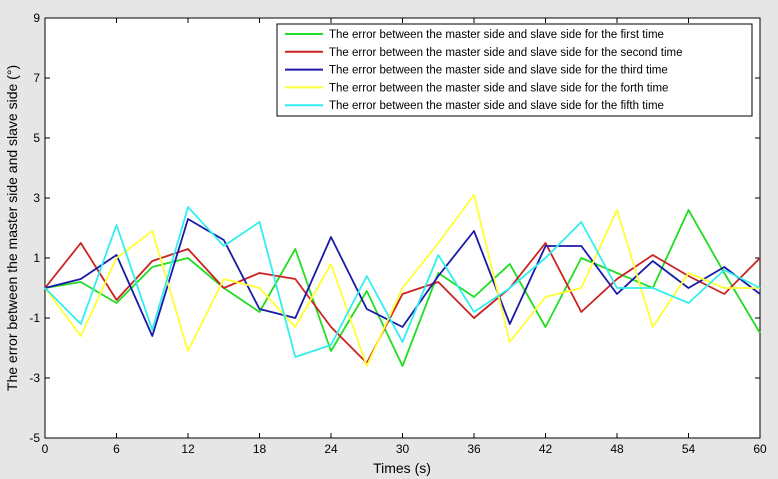 The height and width of the screenshot is (479, 778). I want to click on x-tick-label: 6, so click(116, 449).